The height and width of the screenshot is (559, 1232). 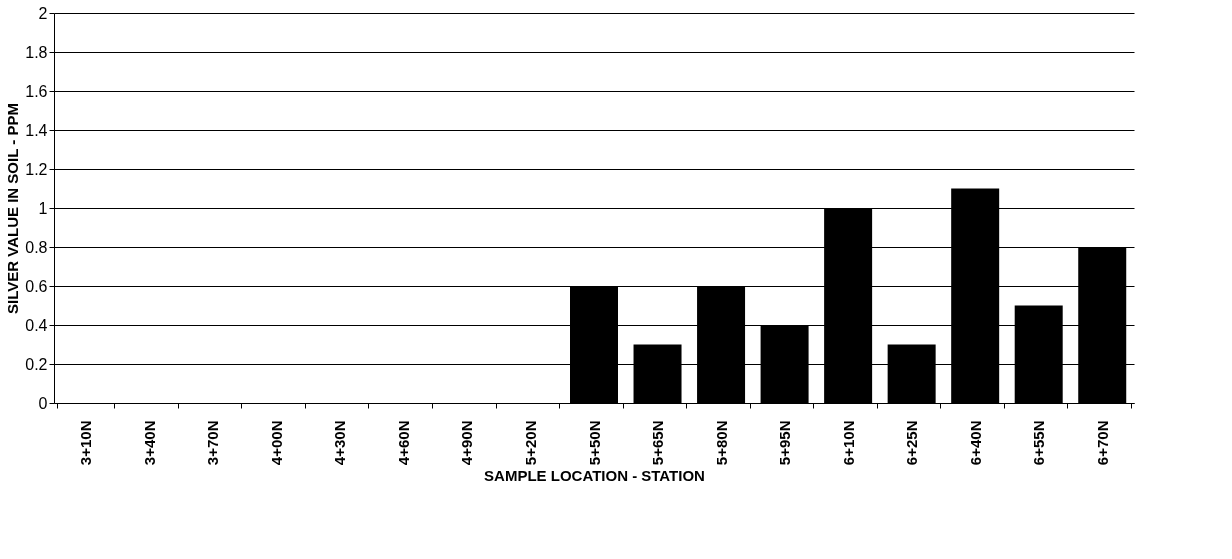 What do you see at coordinates (36, 91) in the screenshot?
I see `y-tick-label: 1.6` at bounding box center [36, 91].